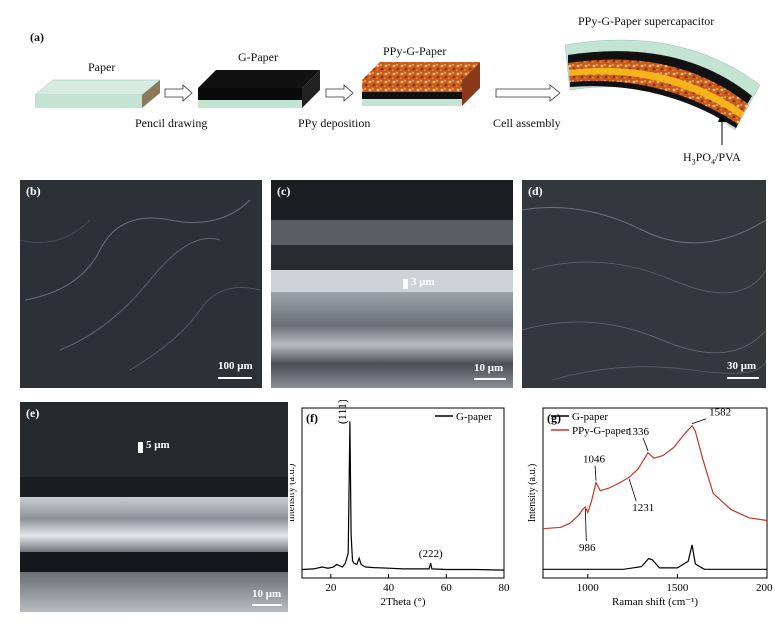 Image resolution: width=775 pixels, height=624 pixels. Describe the element at coordinates (389, 588) in the screenshot. I see `x-tick-label: 40` at that location.